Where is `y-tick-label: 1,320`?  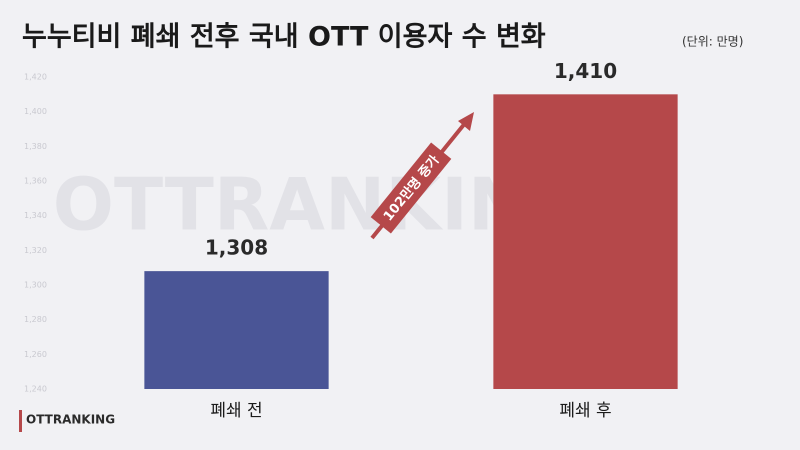
y-tick-label: 1,320 is located at coordinates (35, 250).